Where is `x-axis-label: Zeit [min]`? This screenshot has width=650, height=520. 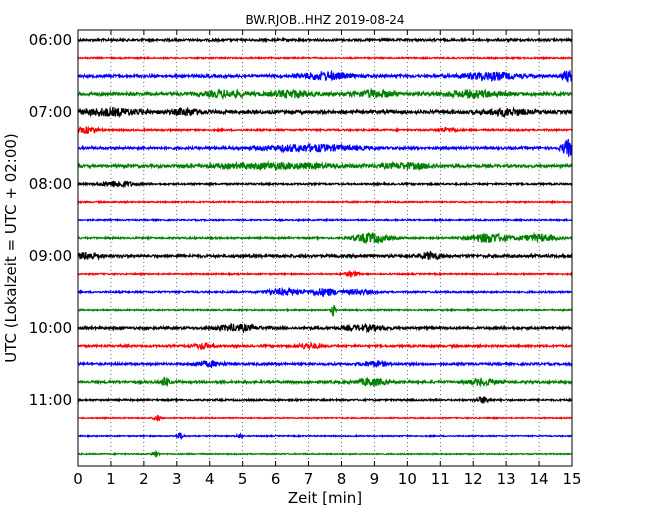 x-axis-label: Zeit [min] is located at coordinates (325, 498).